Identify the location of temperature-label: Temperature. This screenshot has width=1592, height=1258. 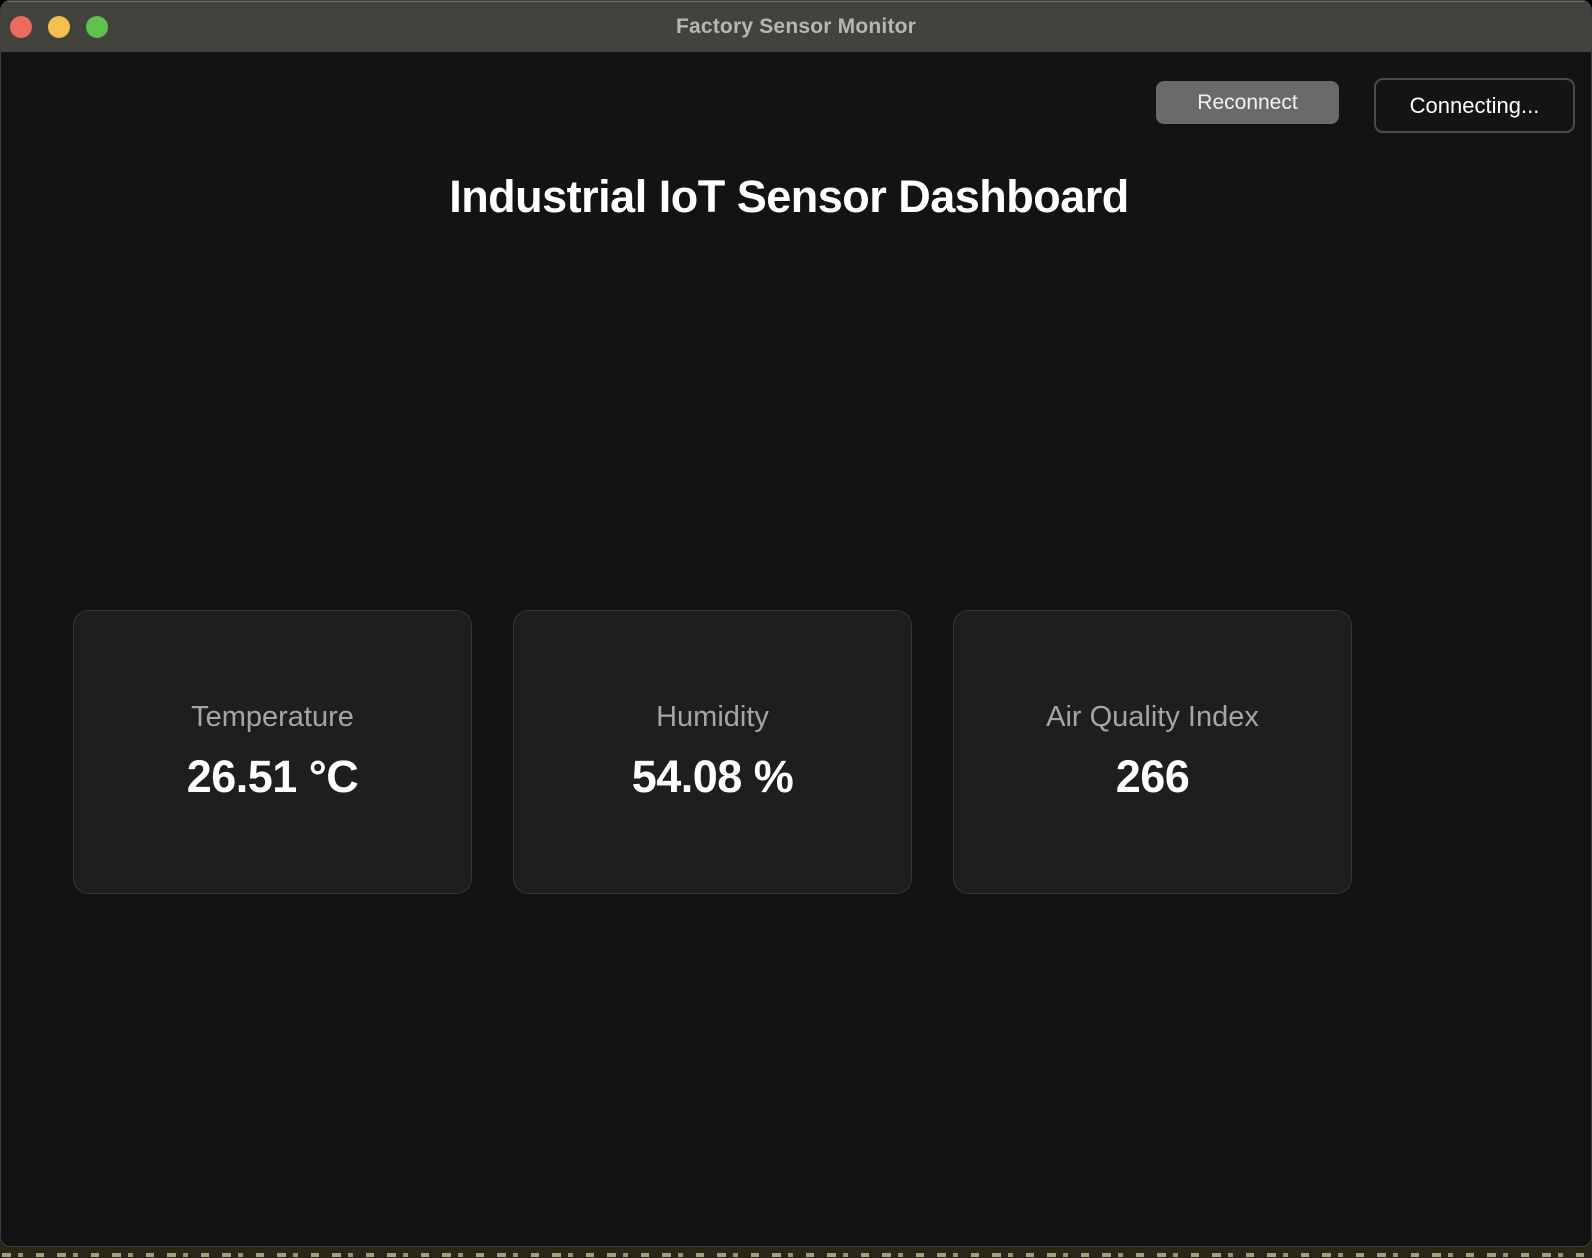
(272, 717).